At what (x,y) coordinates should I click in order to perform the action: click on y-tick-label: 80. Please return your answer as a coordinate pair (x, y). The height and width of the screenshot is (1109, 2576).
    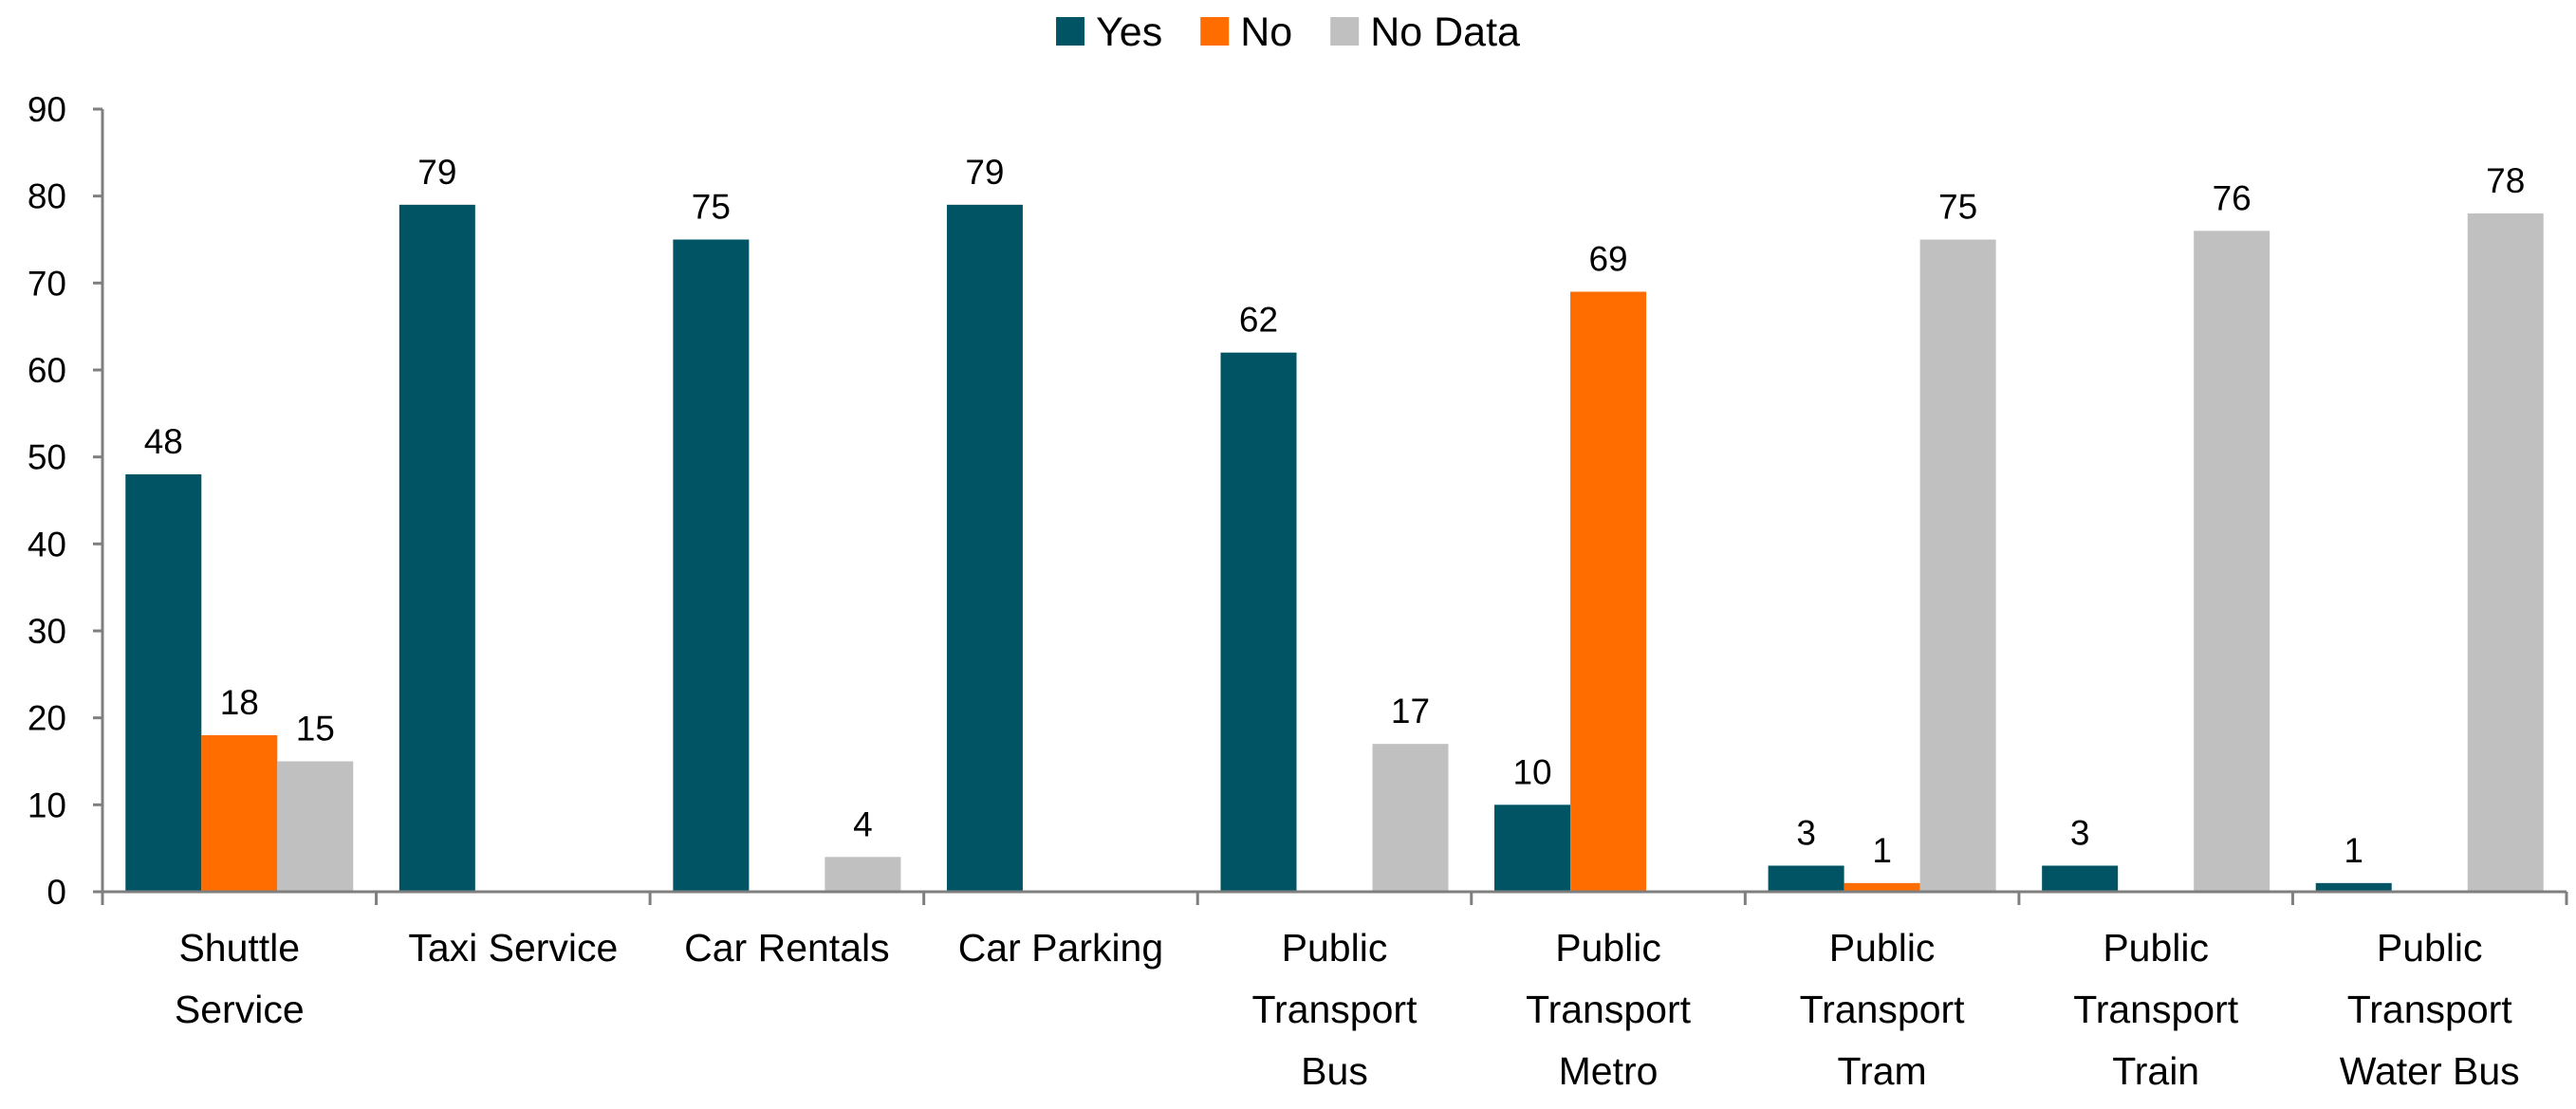
    Looking at the image, I should click on (47, 196).